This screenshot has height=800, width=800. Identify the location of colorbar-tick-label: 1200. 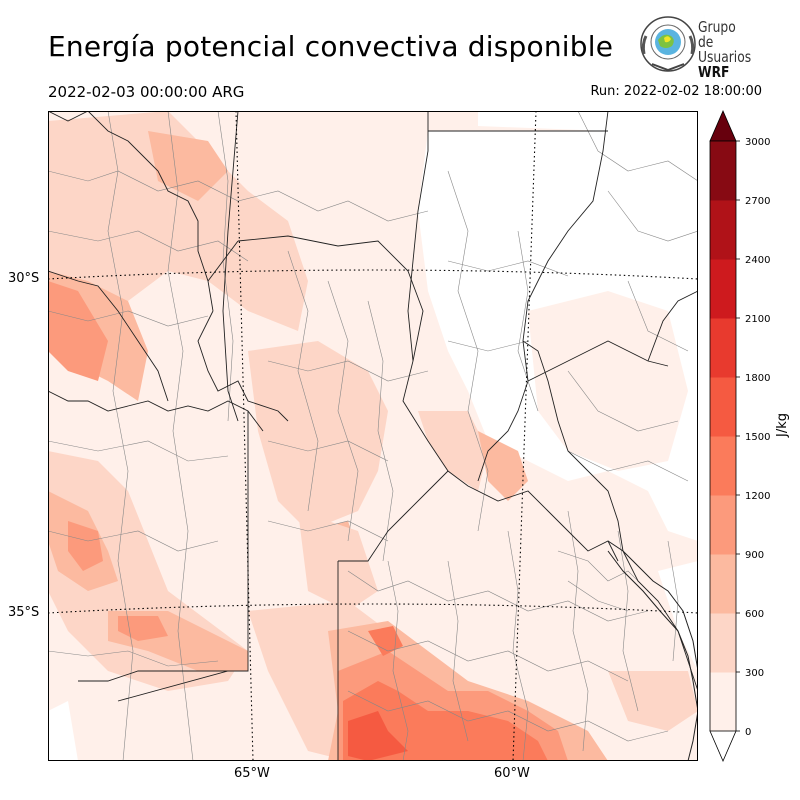
(757, 496).